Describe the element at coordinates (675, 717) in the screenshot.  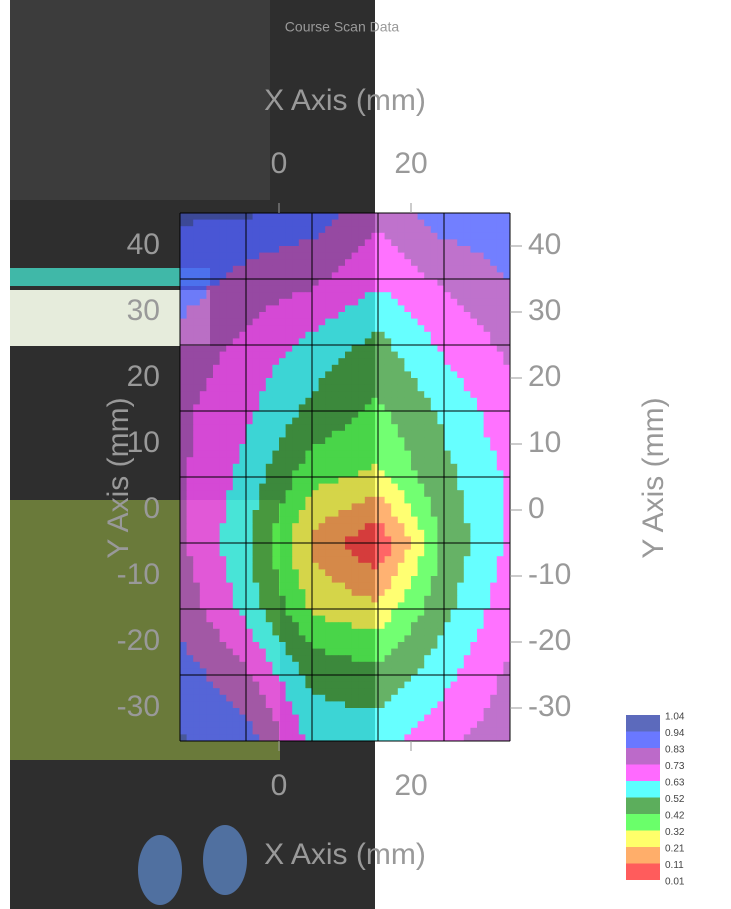
I see `legend-label: 1.04` at that location.